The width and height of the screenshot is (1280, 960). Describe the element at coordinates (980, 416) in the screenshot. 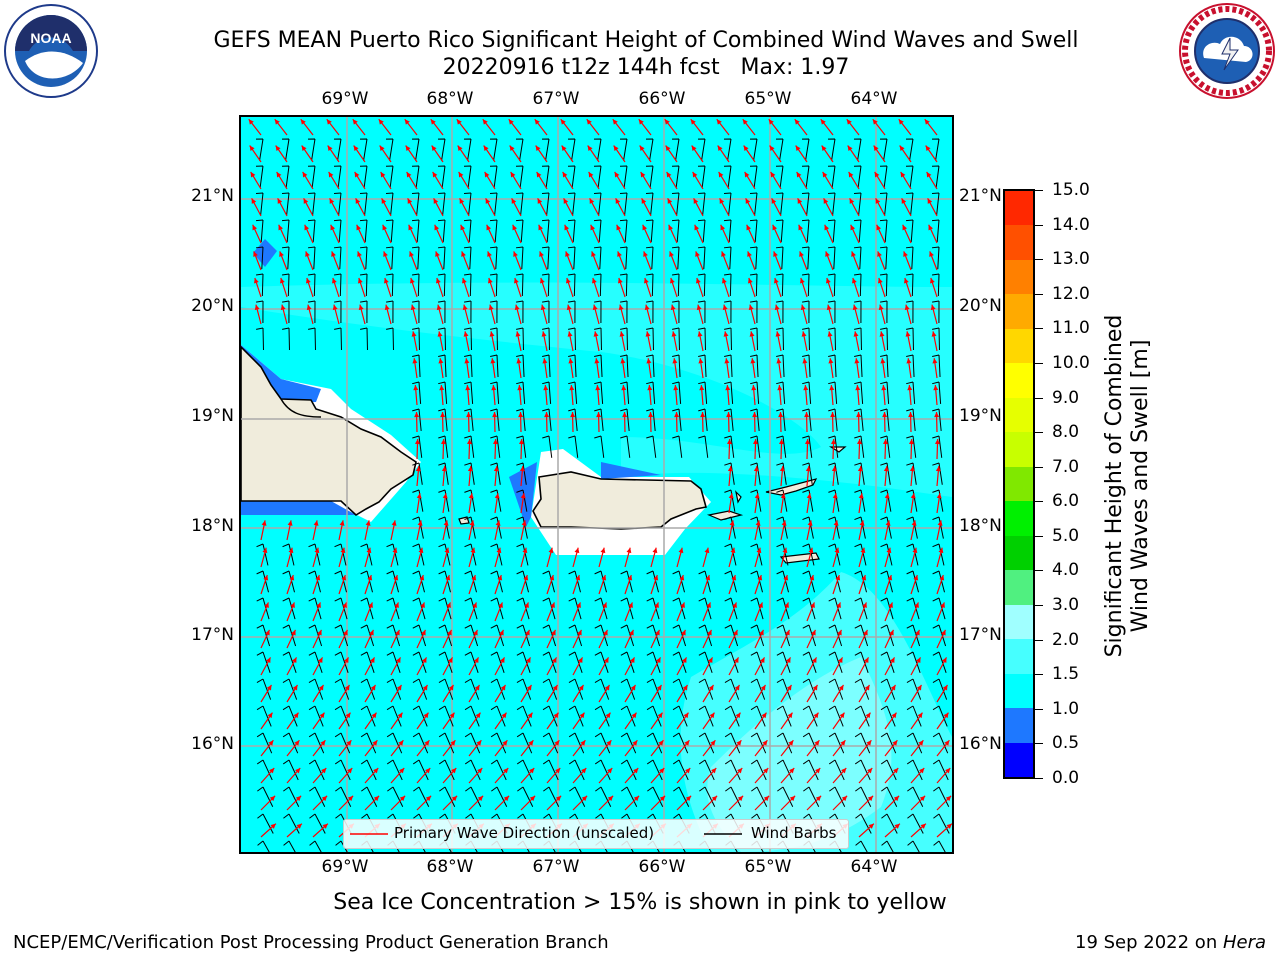

I see `lat-label-right: 19°N` at that location.